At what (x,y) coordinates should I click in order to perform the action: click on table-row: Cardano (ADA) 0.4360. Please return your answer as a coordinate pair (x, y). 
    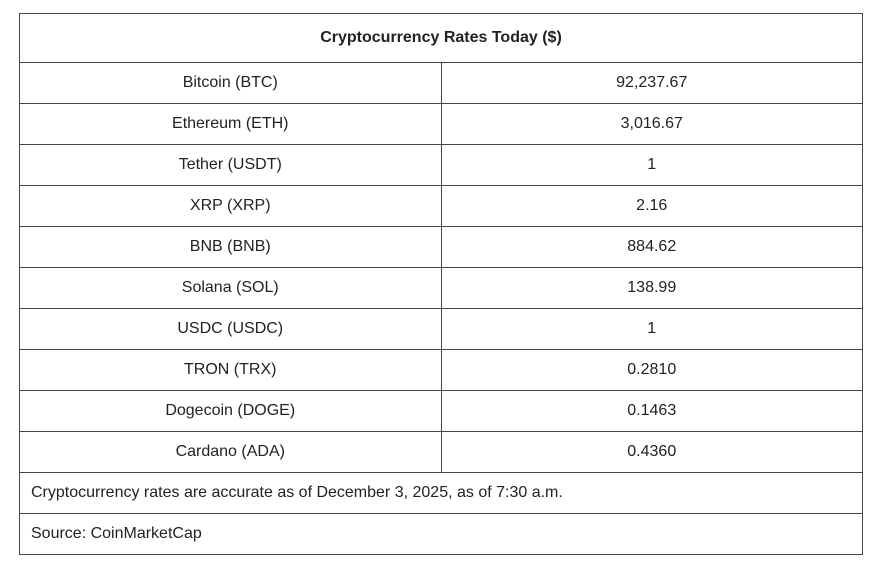
    Looking at the image, I should click on (441, 452).